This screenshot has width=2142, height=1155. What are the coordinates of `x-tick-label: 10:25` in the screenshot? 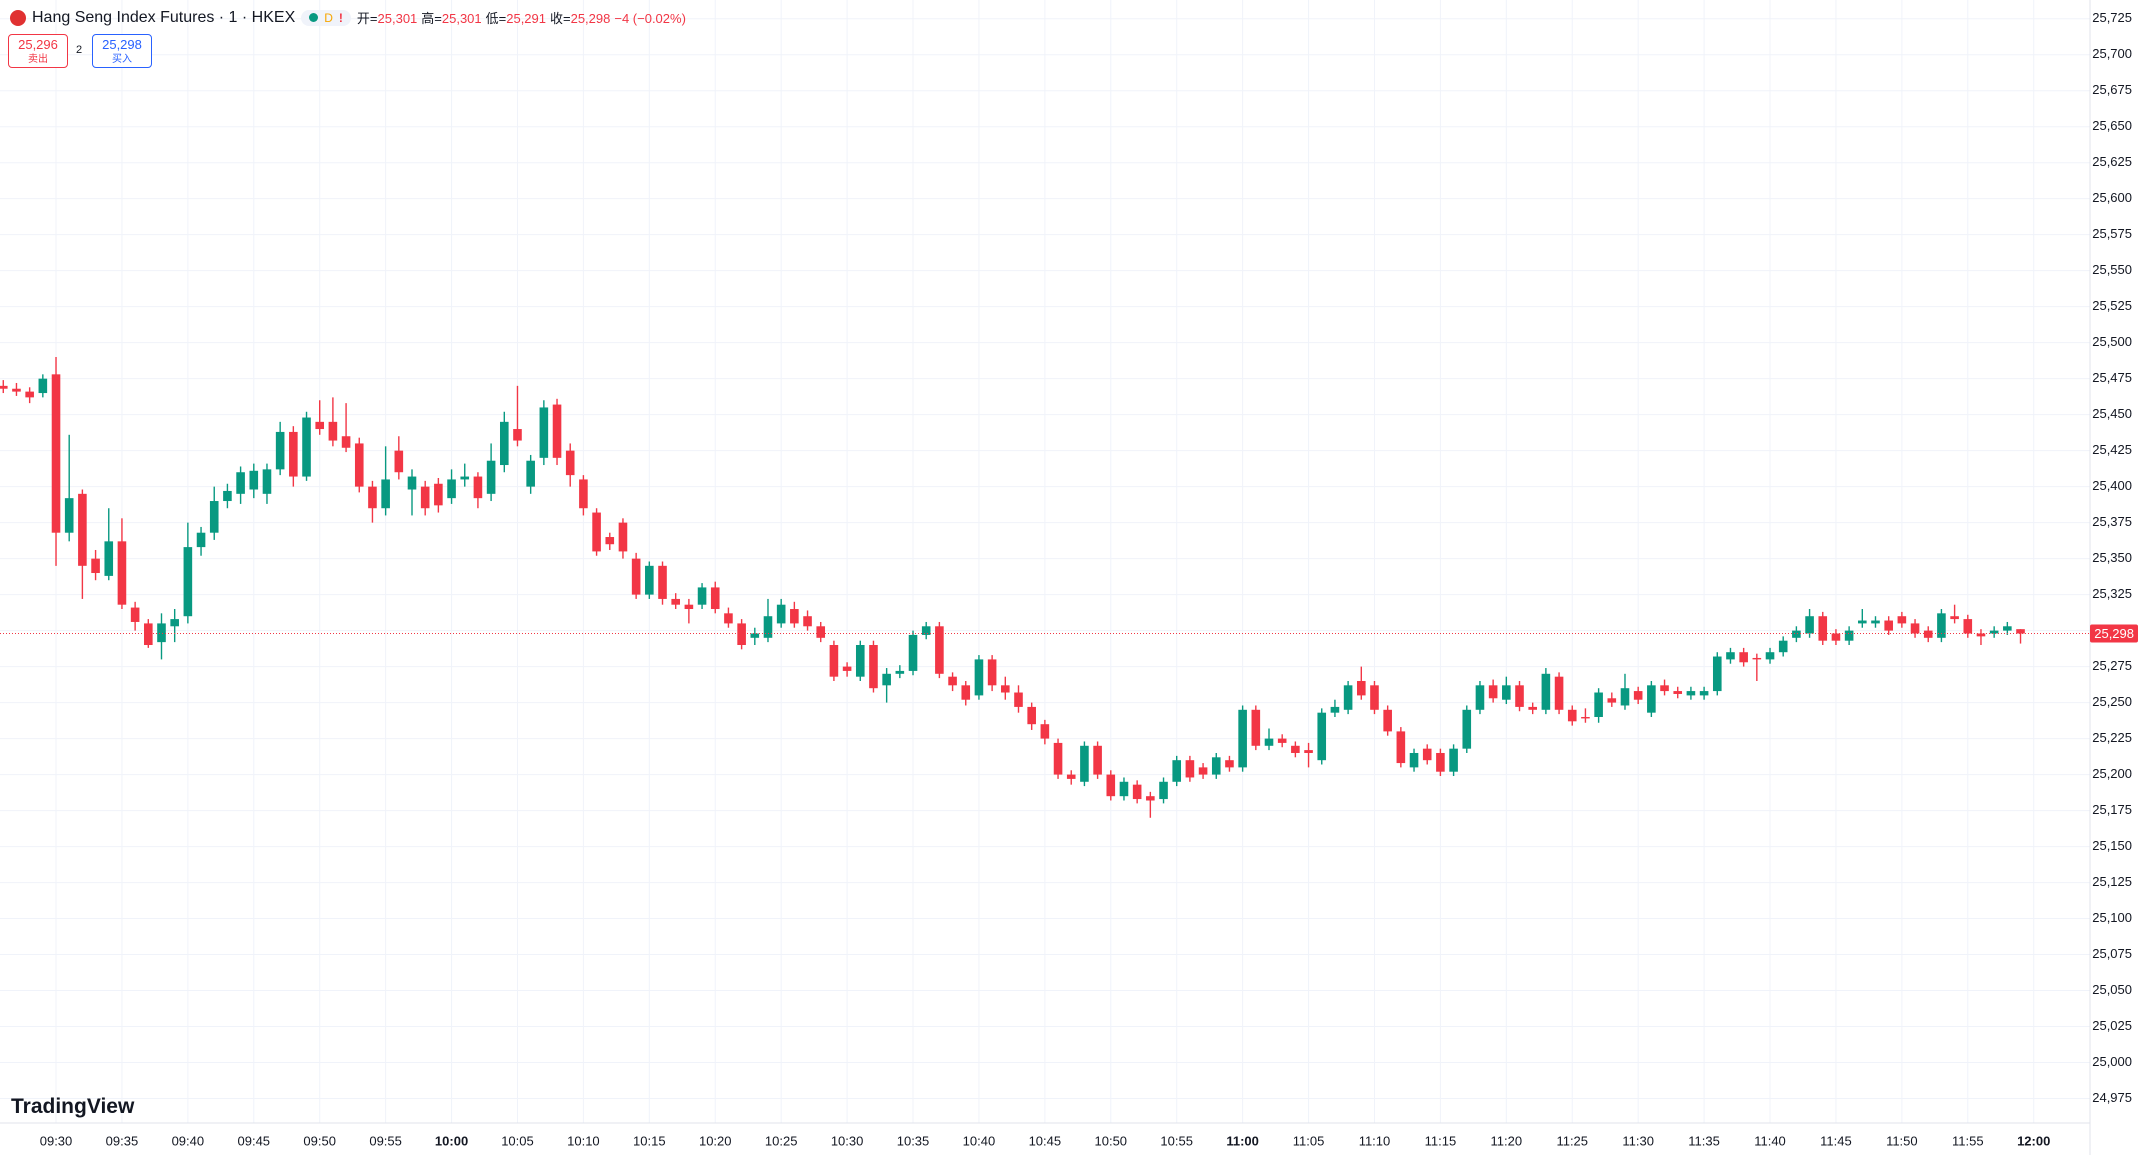 It's located at (781, 1140).